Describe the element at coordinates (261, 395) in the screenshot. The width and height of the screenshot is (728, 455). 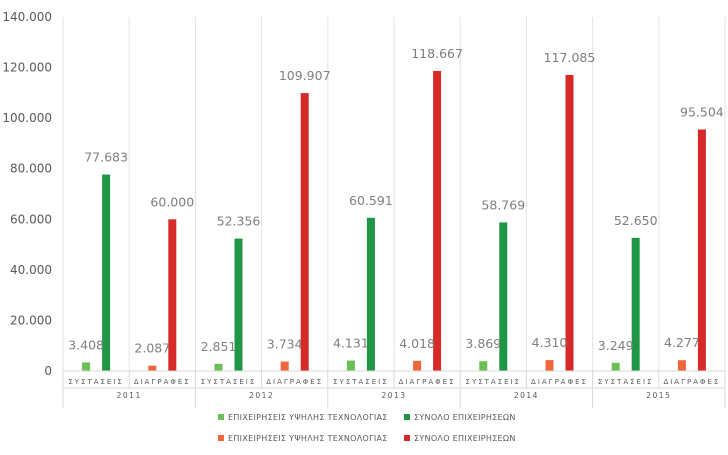
I see `year-label: 2012` at that location.